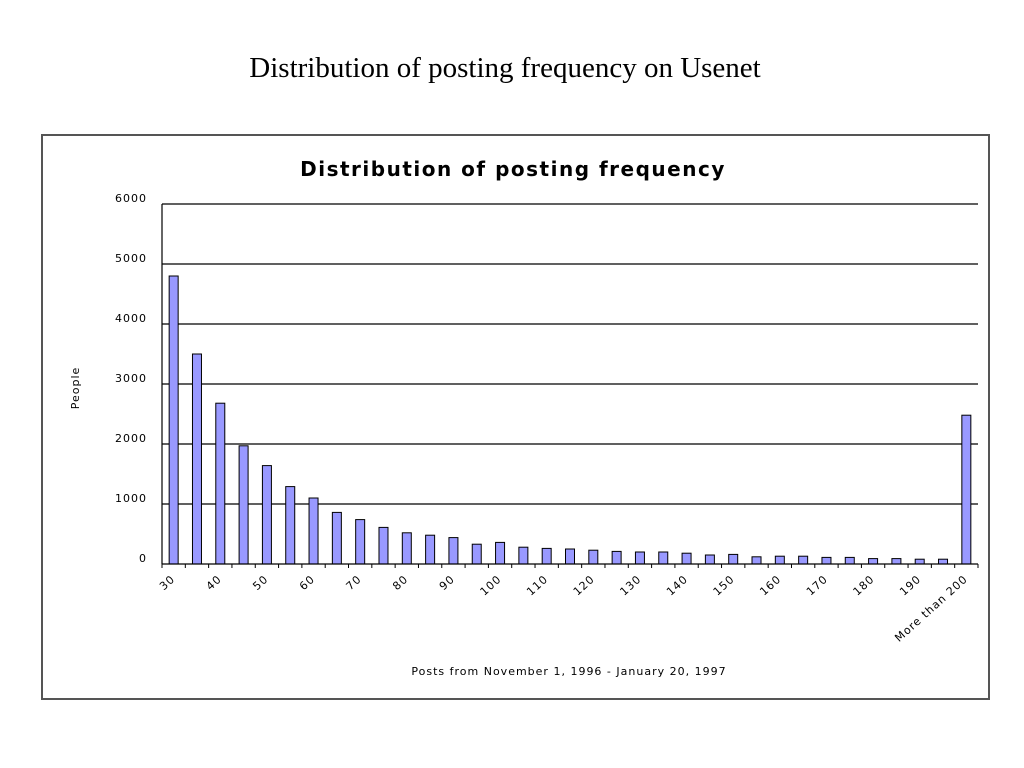 The height and width of the screenshot is (768, 1024). I want to click on x-tick-label: 40, so click(214, 583).